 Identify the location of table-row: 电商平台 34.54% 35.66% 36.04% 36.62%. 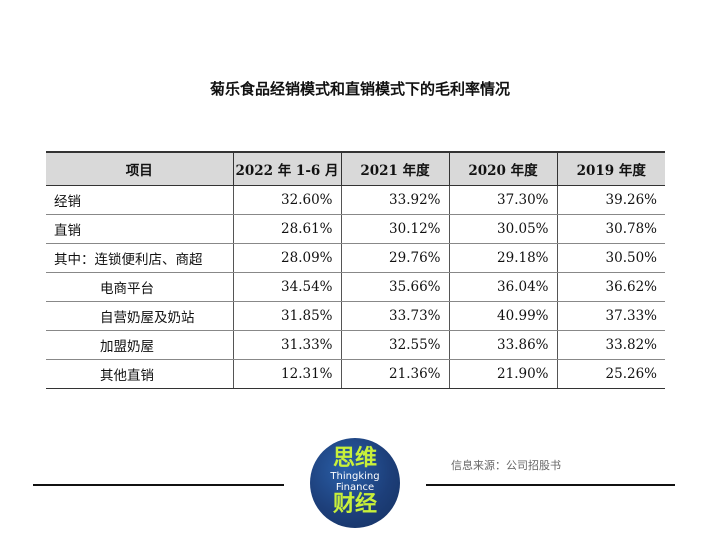
(355, 287).